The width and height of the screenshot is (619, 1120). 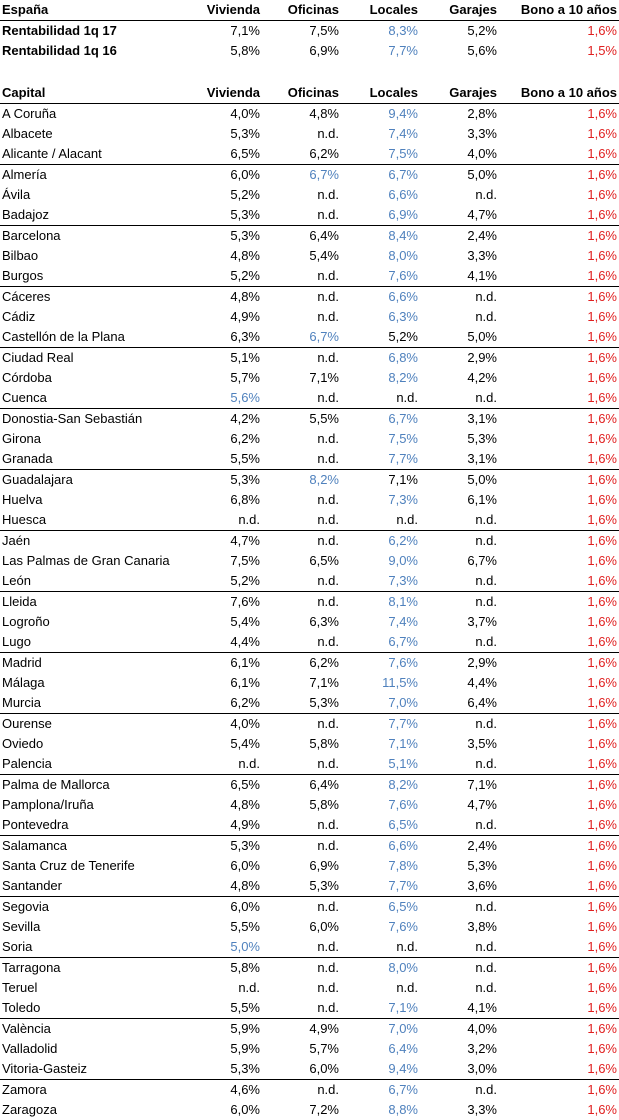 I want to click on cell-garajes: 3,8%, so click(x=459, y=927).